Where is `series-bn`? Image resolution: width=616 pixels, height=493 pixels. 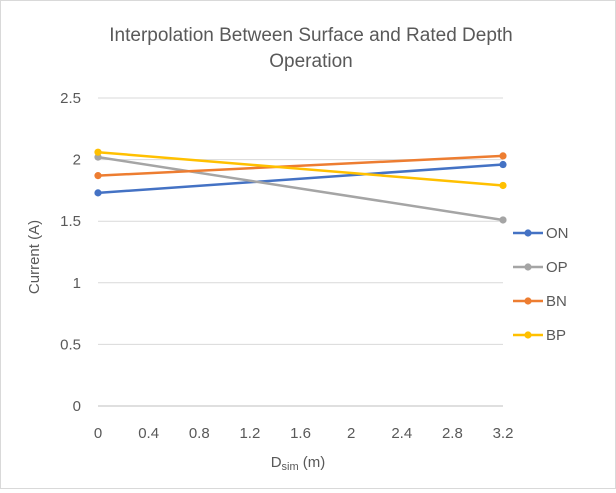 series-bn is located at coordinates (300, 166).